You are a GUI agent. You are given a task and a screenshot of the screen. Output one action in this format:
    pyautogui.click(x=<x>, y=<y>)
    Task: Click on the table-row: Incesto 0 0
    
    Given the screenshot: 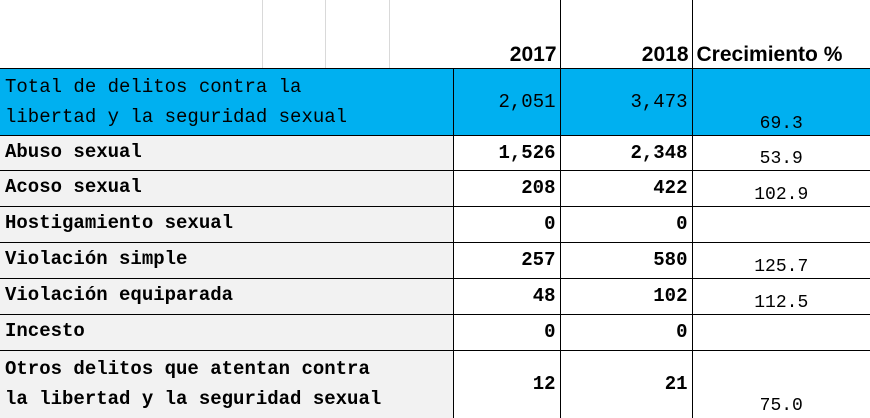 What is the action you would take?
    pyautogui.click(x=435, y=332)
    